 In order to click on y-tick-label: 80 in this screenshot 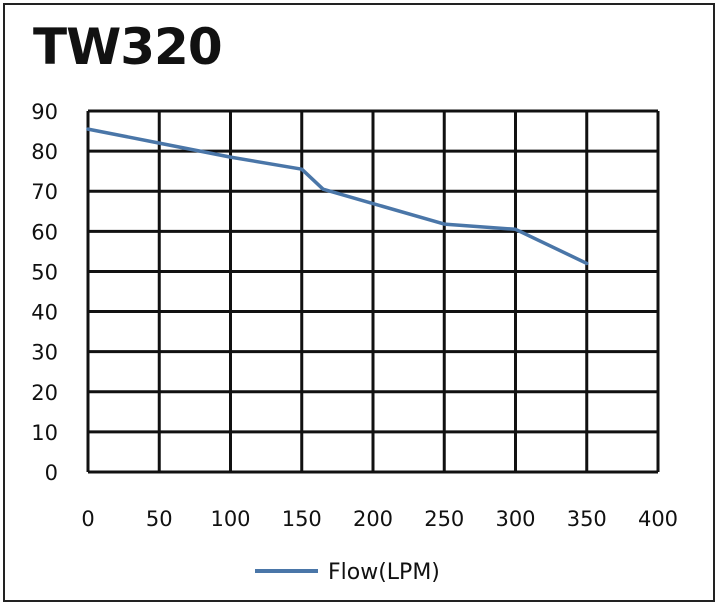, I will do `click(44, 152)`.